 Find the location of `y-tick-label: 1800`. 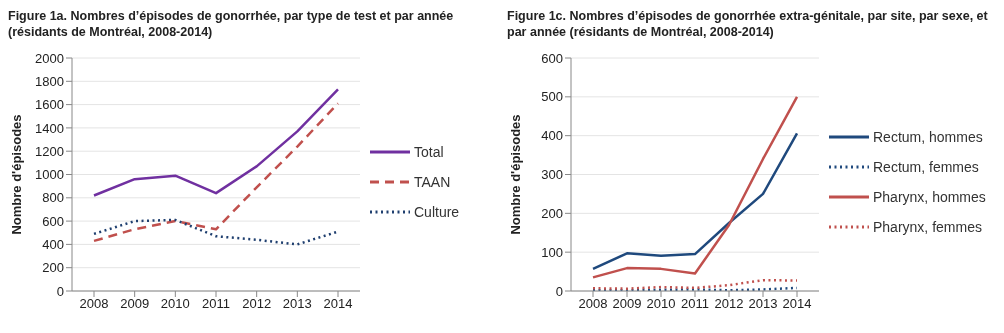

y-tick-label: 1800 is located at coordinates (49, 81).